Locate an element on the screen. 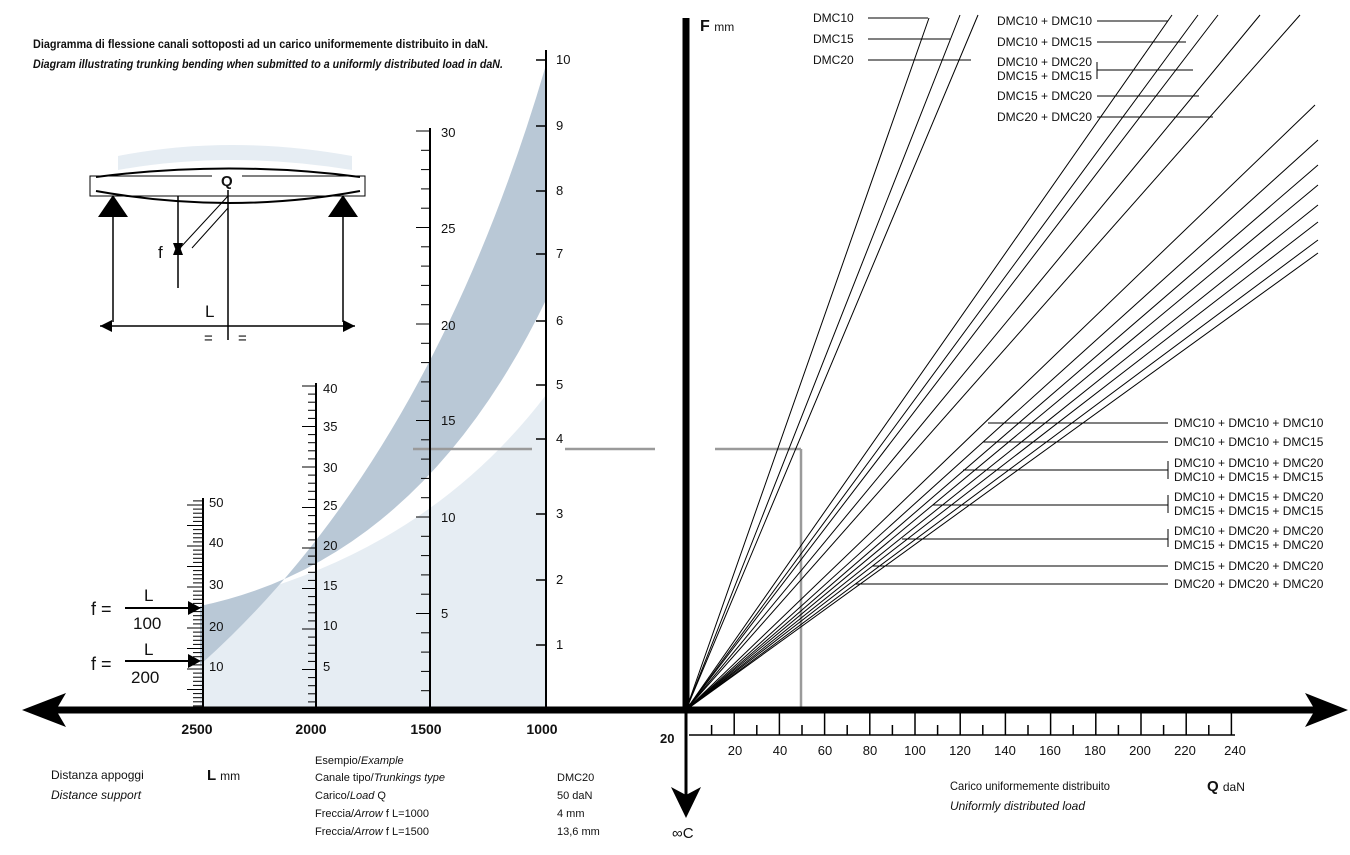 This screenshot has height=855, width=1350. beam-sketch: Q f L = = is located at coordinates (227, 257).